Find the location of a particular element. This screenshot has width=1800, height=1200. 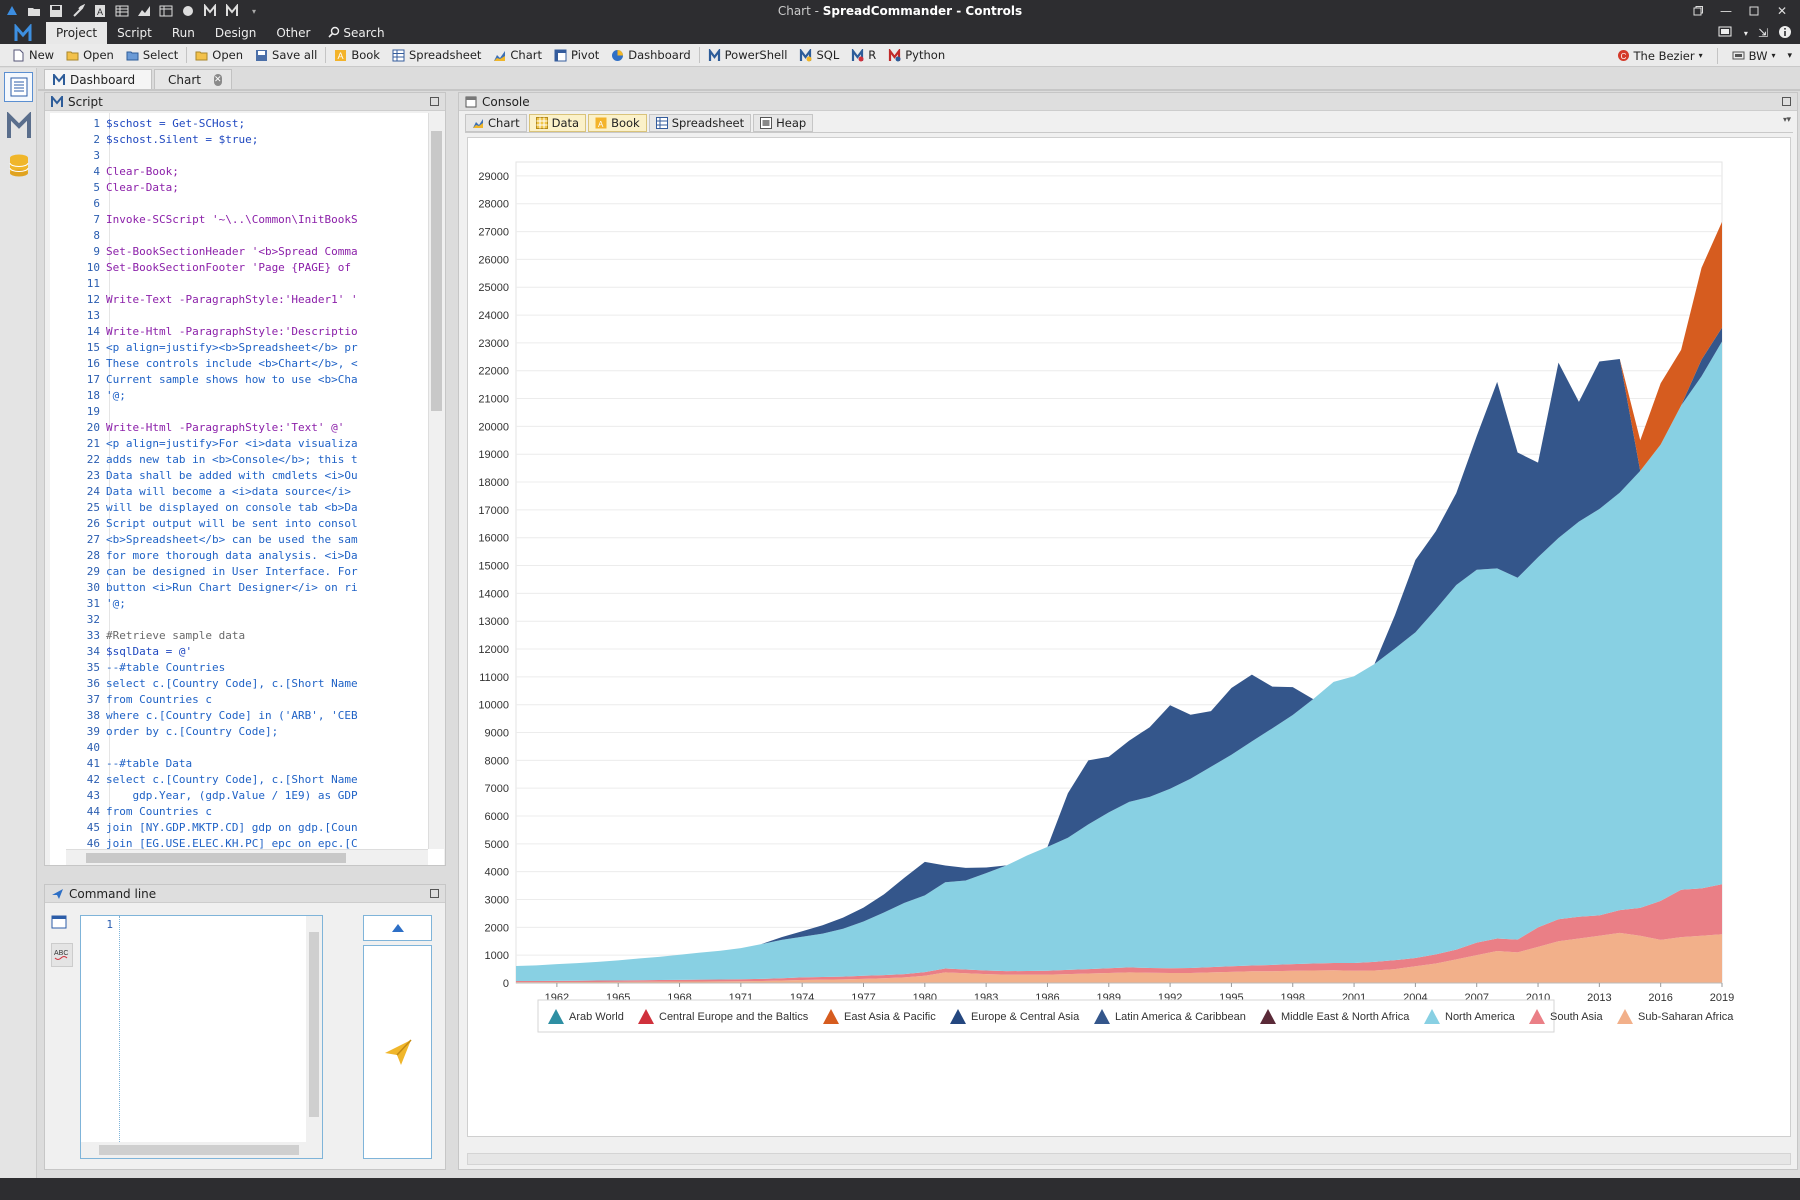

code-line: 1 $schost = Get-SCHost; is located at coordinates (147, 124).